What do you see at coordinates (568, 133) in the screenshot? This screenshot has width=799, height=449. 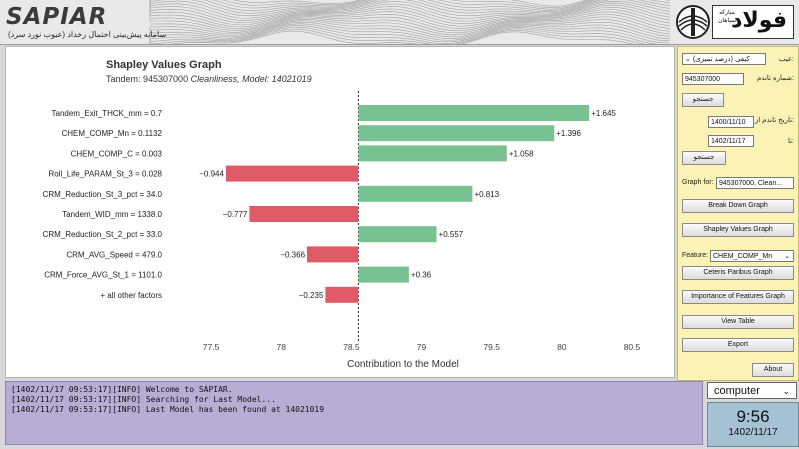 I see `value-label: +1.396` at bounding box center [568, 133].